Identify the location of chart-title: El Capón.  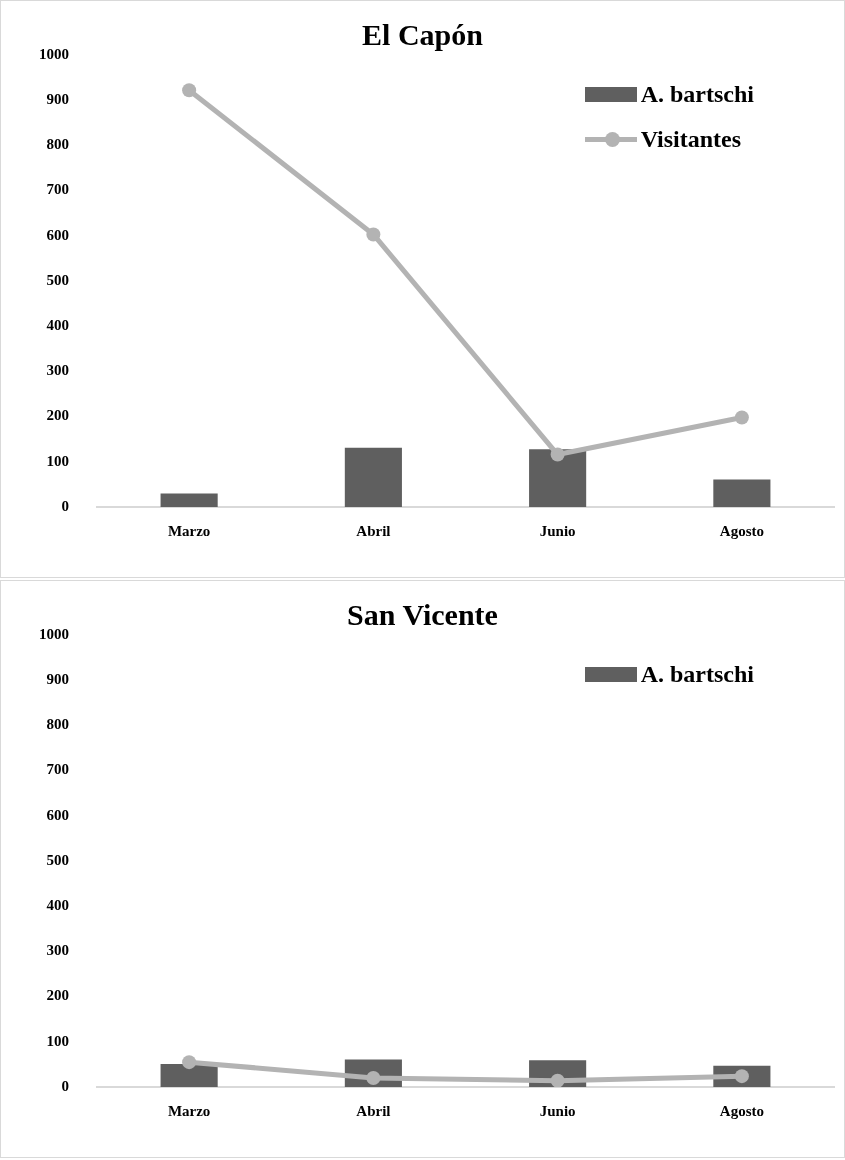
(423, 34).